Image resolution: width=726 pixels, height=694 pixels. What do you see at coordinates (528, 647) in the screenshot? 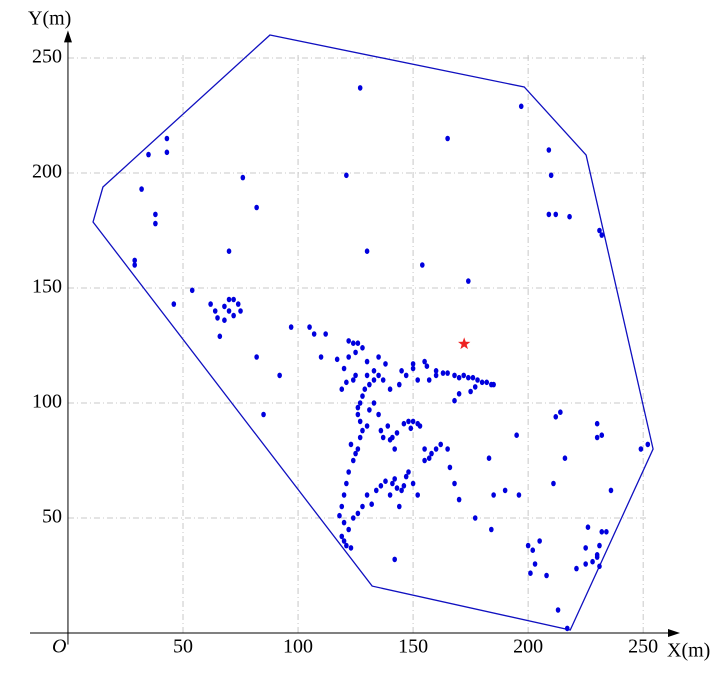
I see `x-tick-label: 200` at bounding box center [528, 647].